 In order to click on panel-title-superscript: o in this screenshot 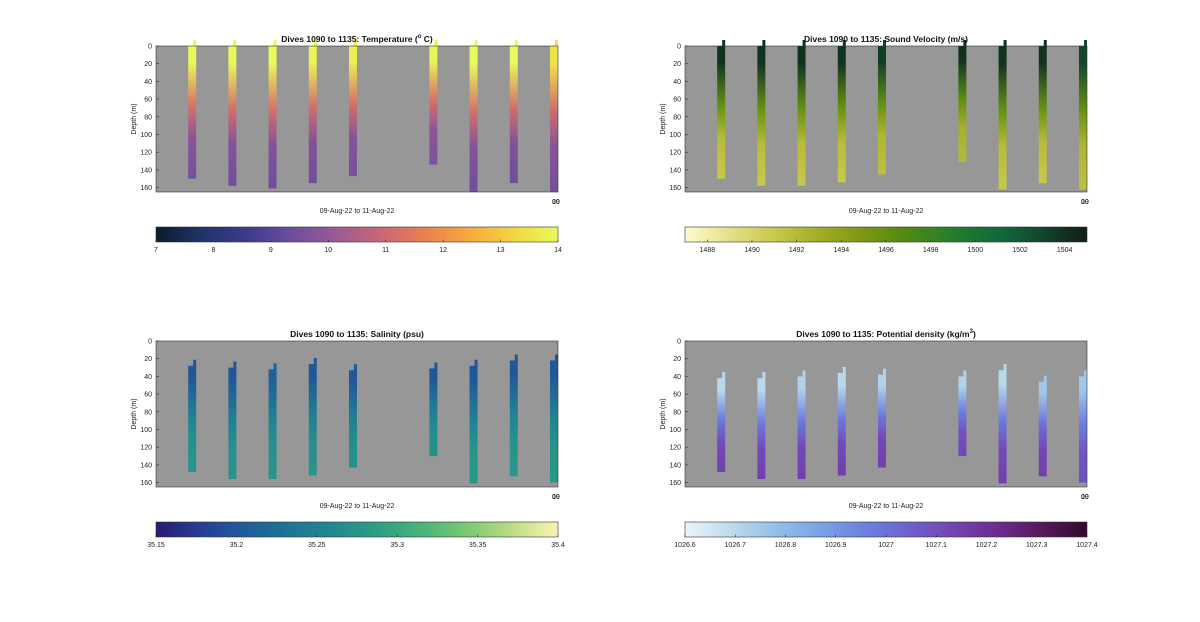, I will do `click(420, 37)`.